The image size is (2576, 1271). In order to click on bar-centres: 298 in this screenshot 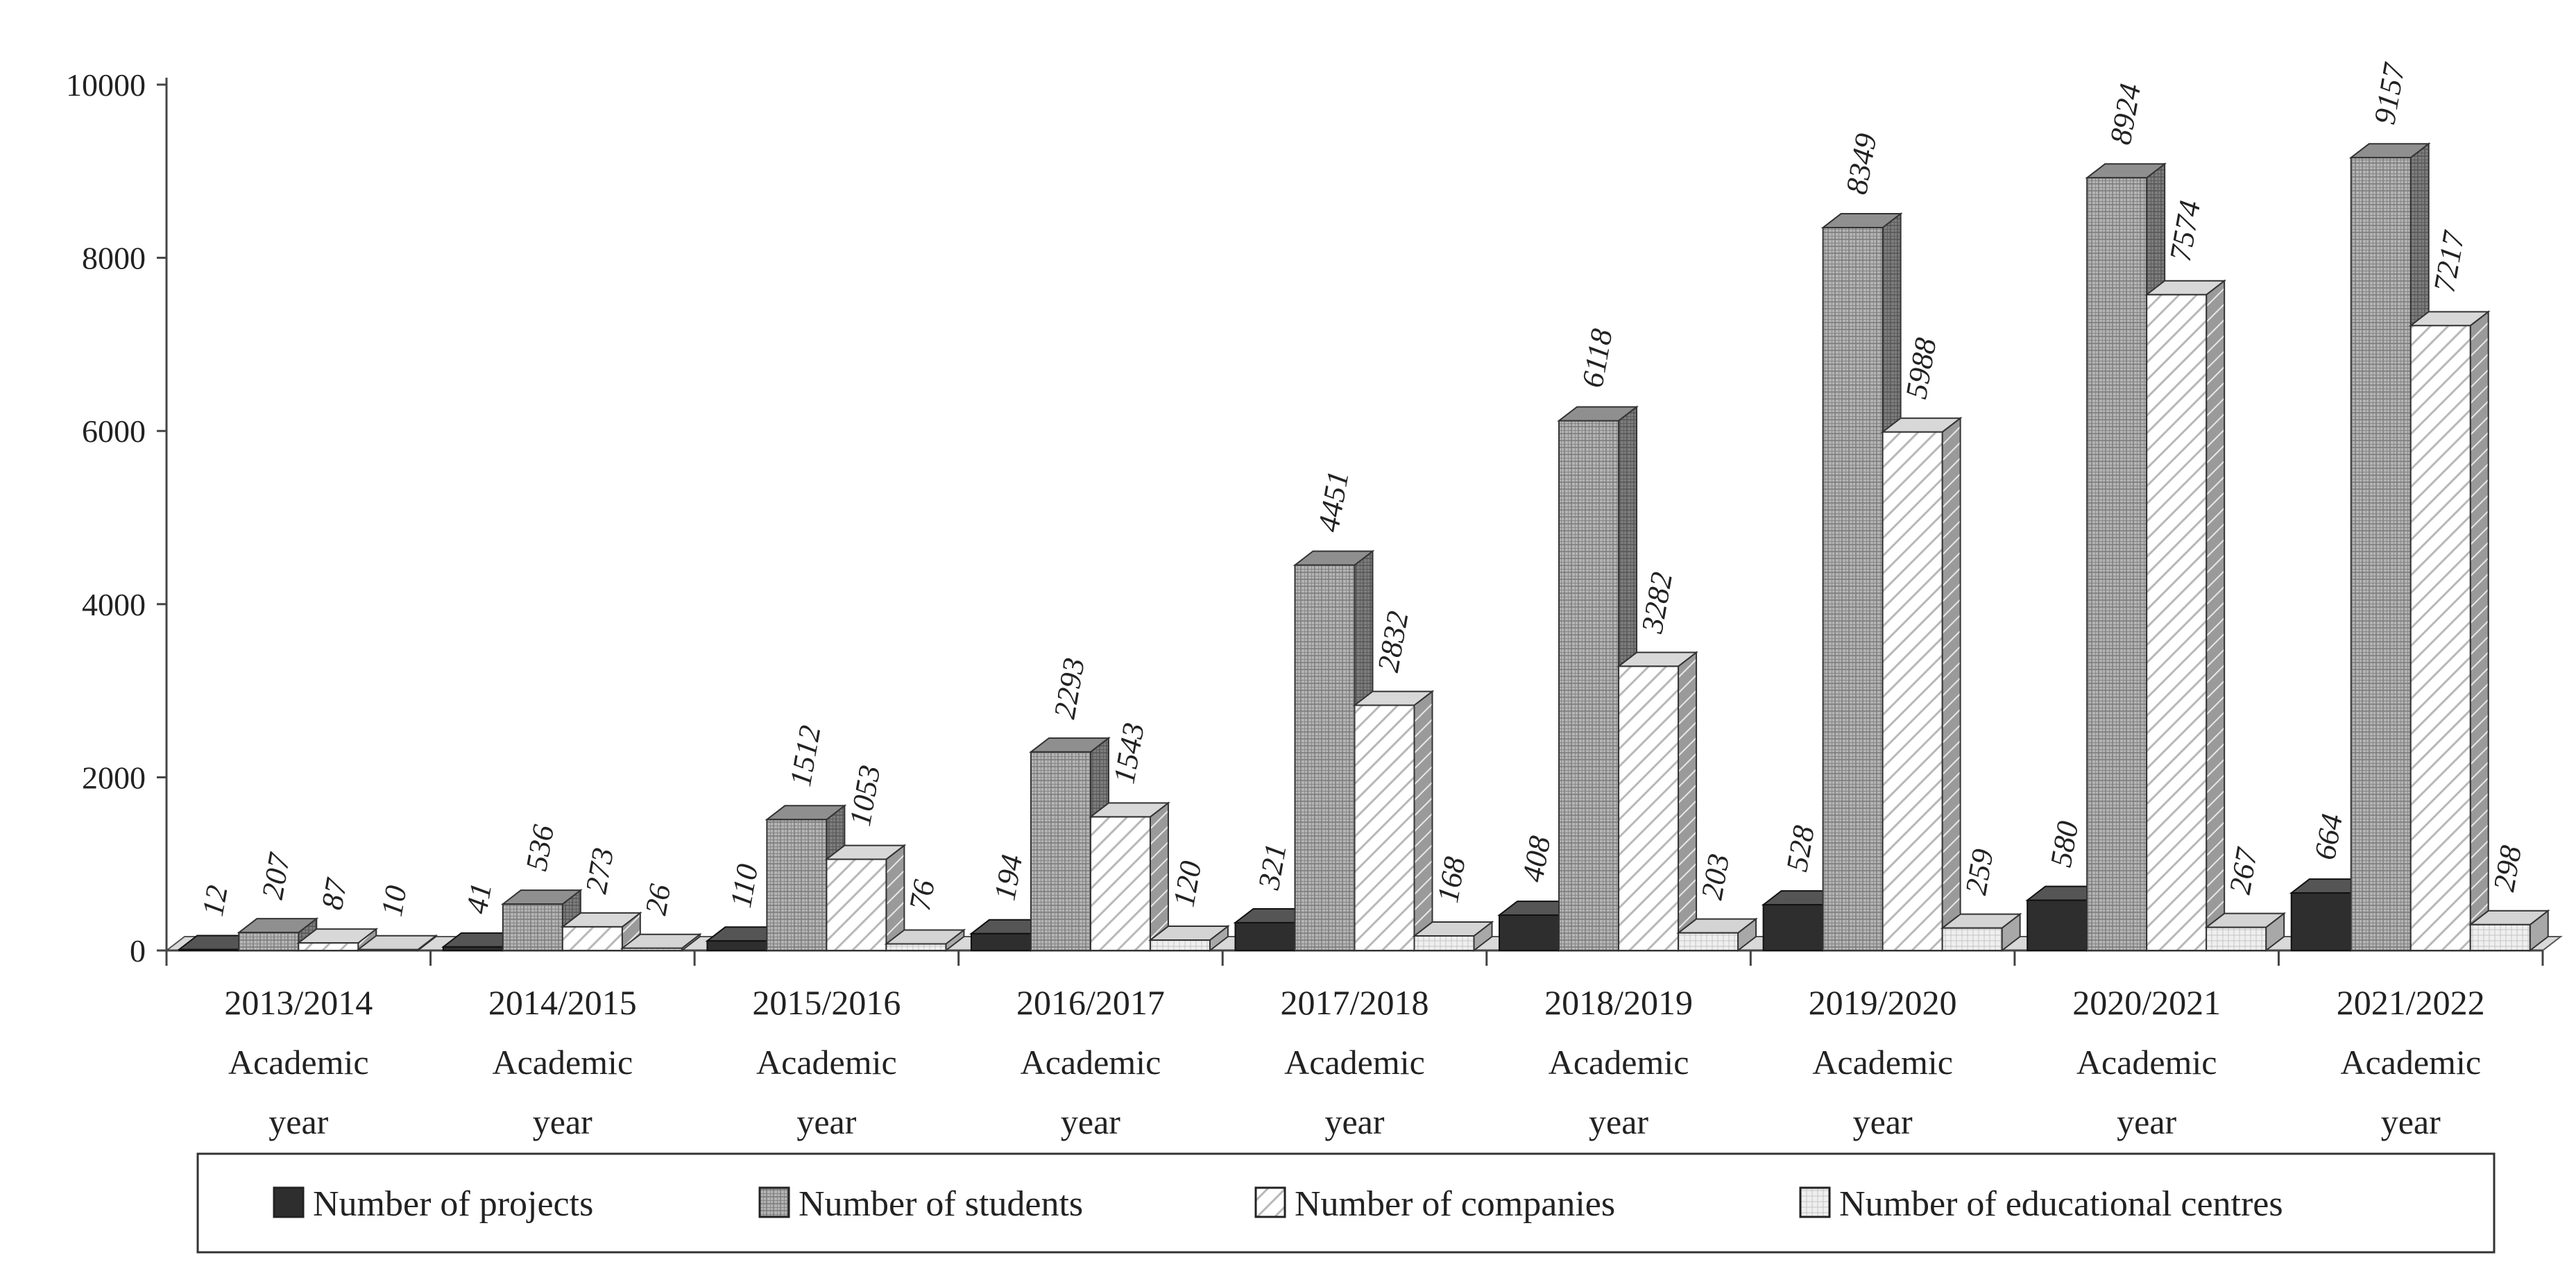, I will do `click(2509, 898)`.